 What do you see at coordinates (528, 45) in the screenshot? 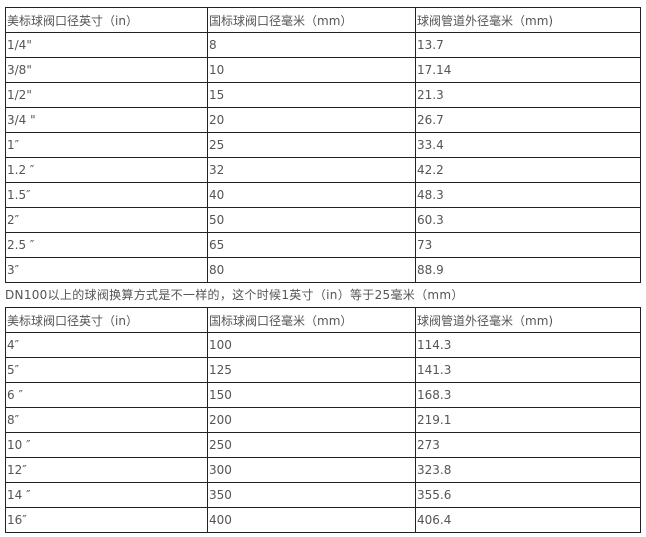
I see `table-cell: 13.7` at bounding box center [528, 45].